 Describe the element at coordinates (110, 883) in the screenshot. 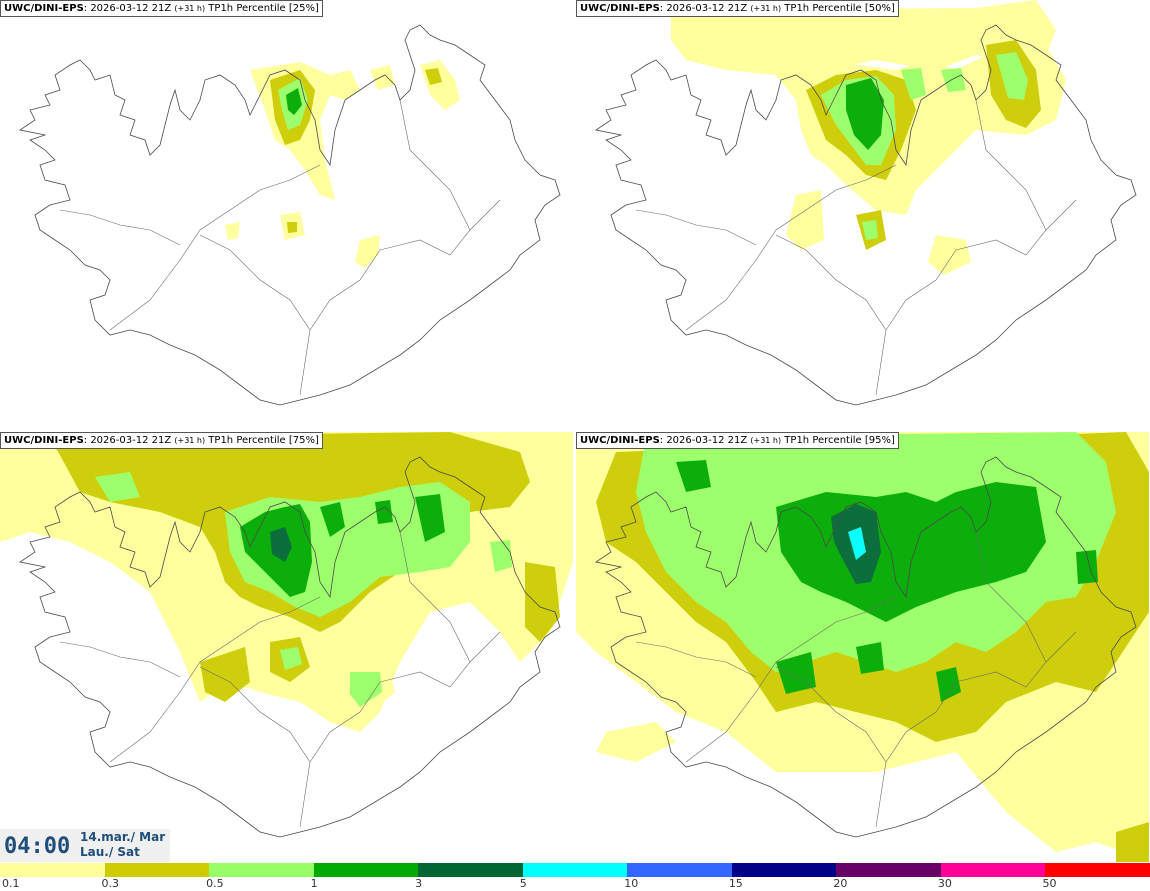

I see `colorbar-label: 0.3` at that location.